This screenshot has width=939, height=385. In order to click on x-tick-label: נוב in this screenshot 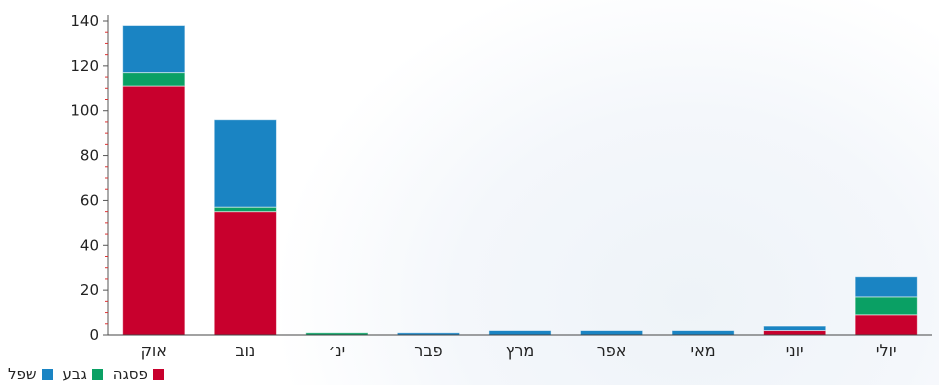, I will do `click(245, 350)`.